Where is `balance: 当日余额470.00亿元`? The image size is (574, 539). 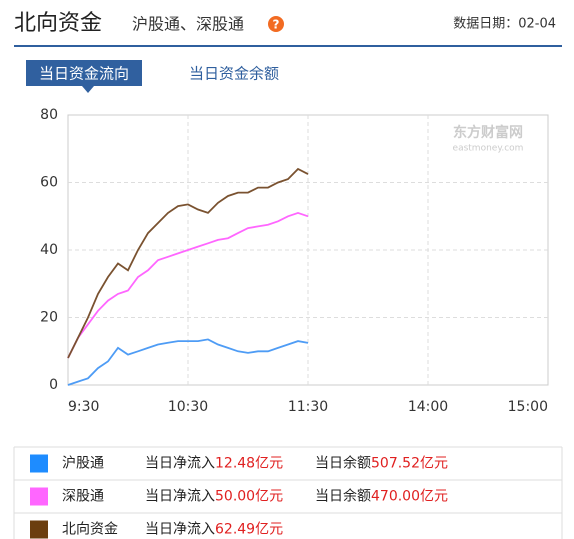
balance: 当日余额470.00亿元 is located at coordinates (381, 496).